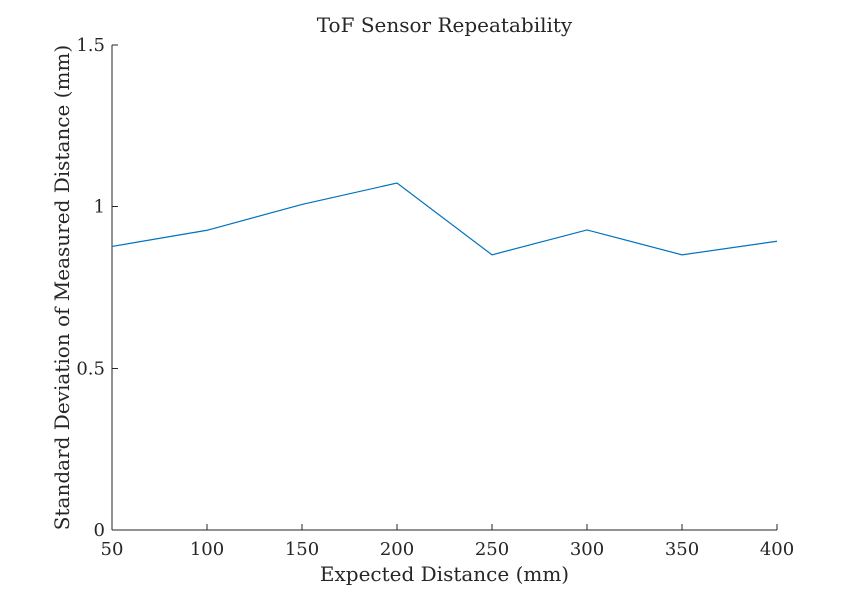  I want to click on x-axis-label: Expected Distance (mm), so click(444, 574).